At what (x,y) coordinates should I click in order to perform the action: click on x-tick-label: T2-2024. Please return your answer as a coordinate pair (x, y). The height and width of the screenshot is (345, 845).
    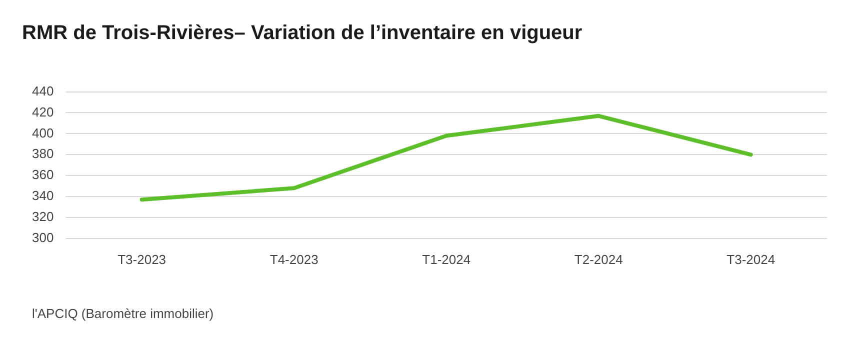
    Looking at the image, I should click on (598, 259).